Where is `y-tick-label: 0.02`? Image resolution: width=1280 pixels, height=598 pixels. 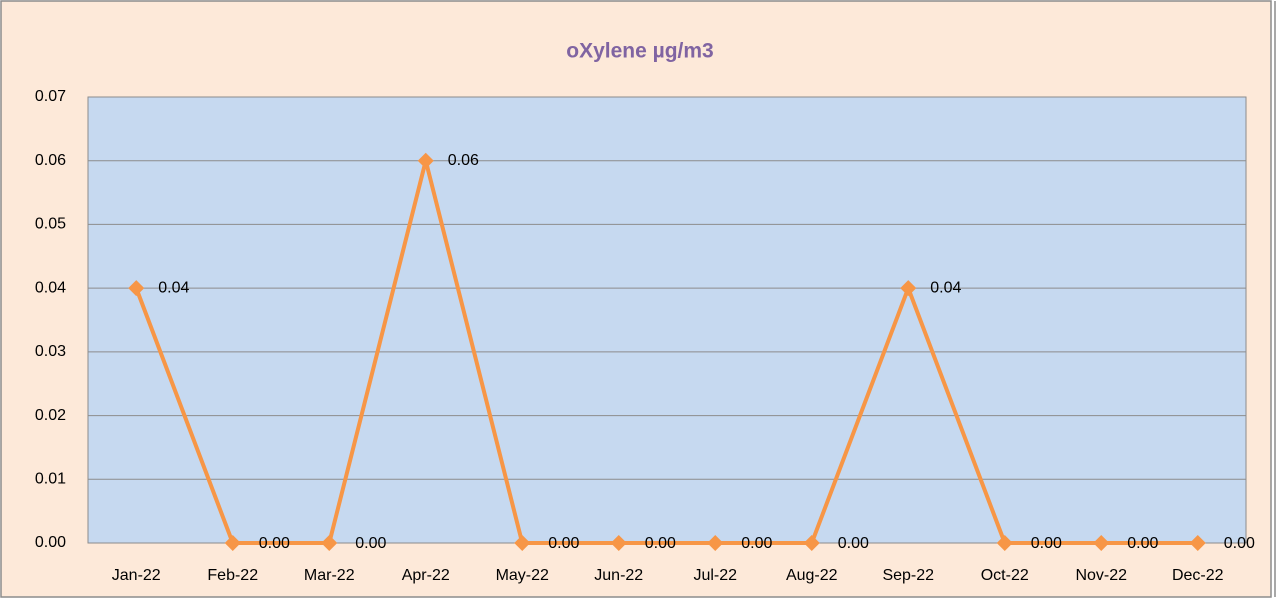 y-tick-label: 0.02 is located at coordinates (50, 415).